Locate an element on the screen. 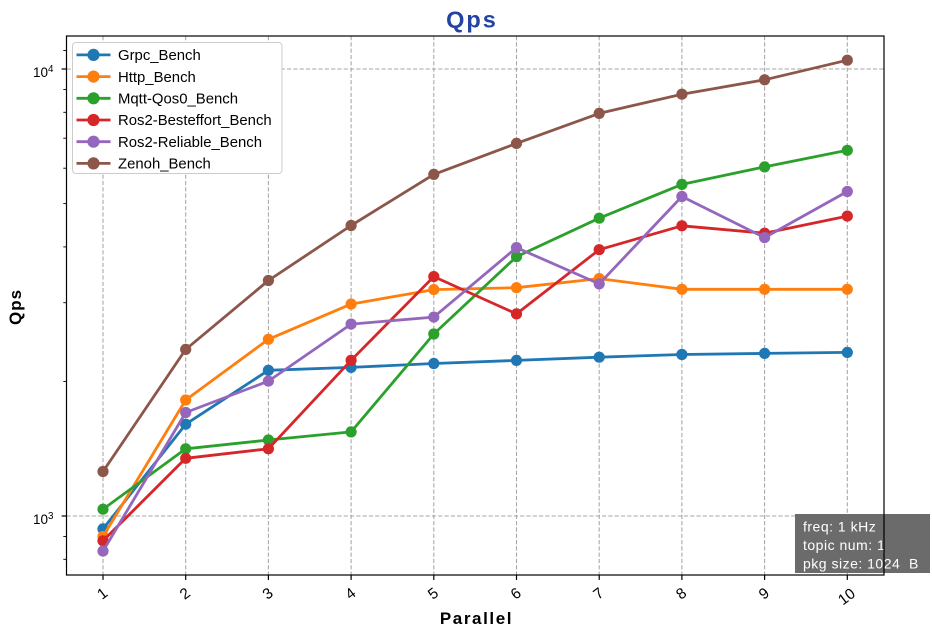  svg-text: Ros2-Besteffort_Bench is located at coordinates (195, 121).